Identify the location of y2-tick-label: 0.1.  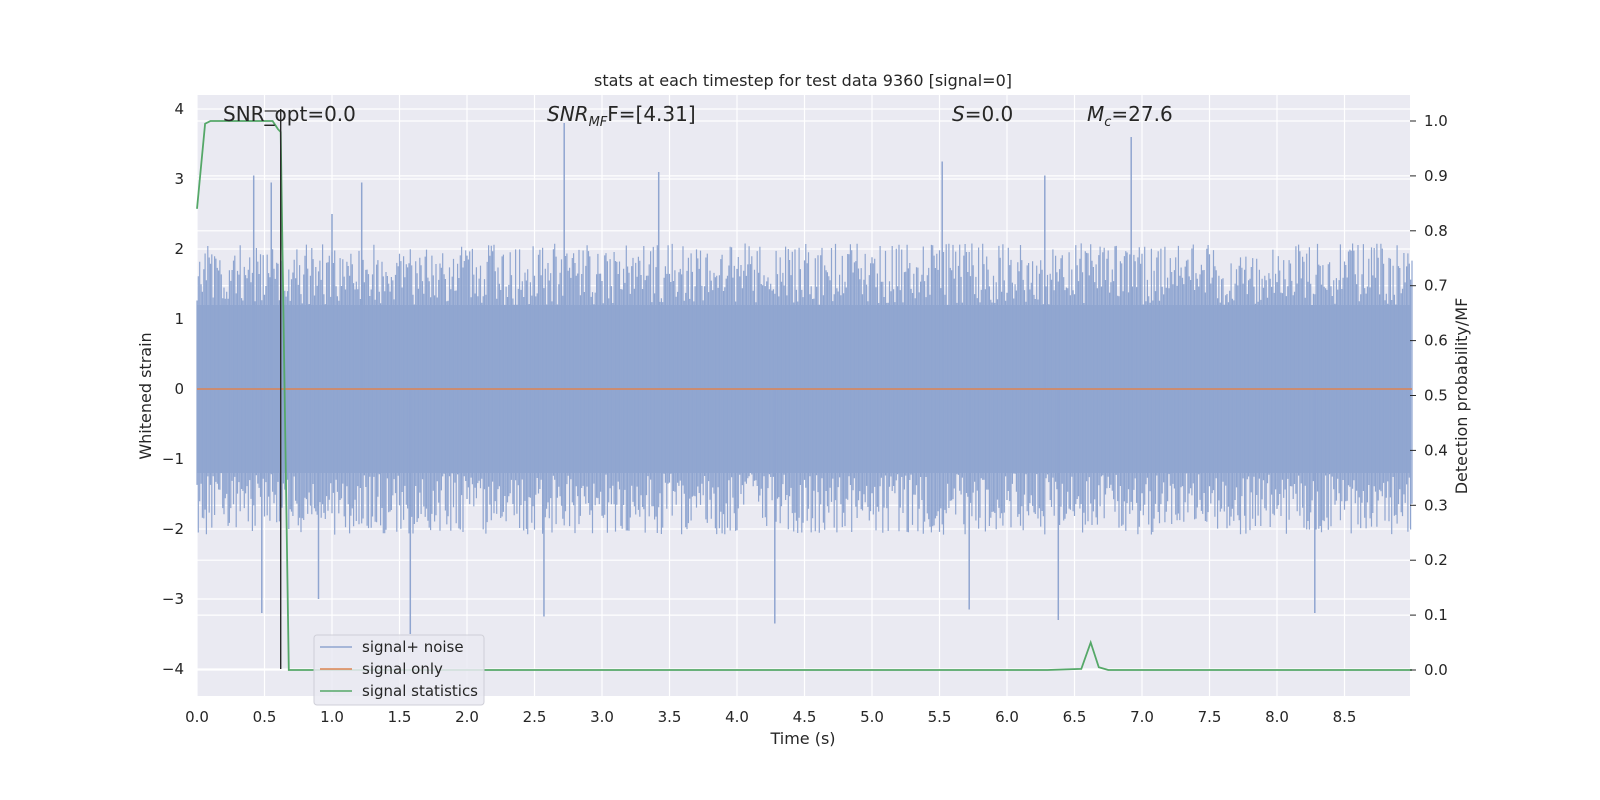
(1436, 615).